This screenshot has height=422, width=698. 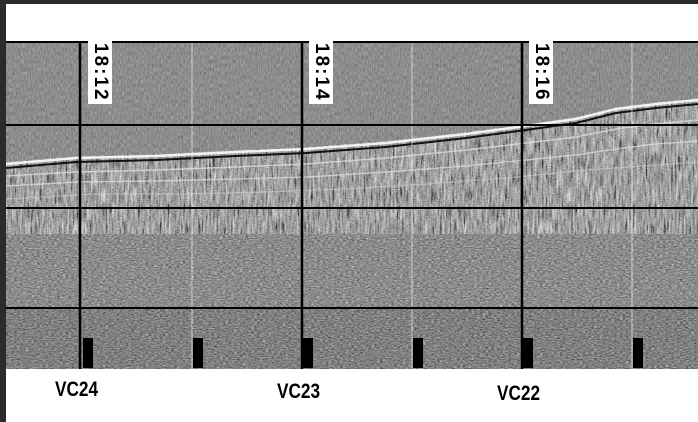 What do you see at coordinates (519, 393) in the screenshot?
I see `core-label: VC22` at bounding box center [519, 393].